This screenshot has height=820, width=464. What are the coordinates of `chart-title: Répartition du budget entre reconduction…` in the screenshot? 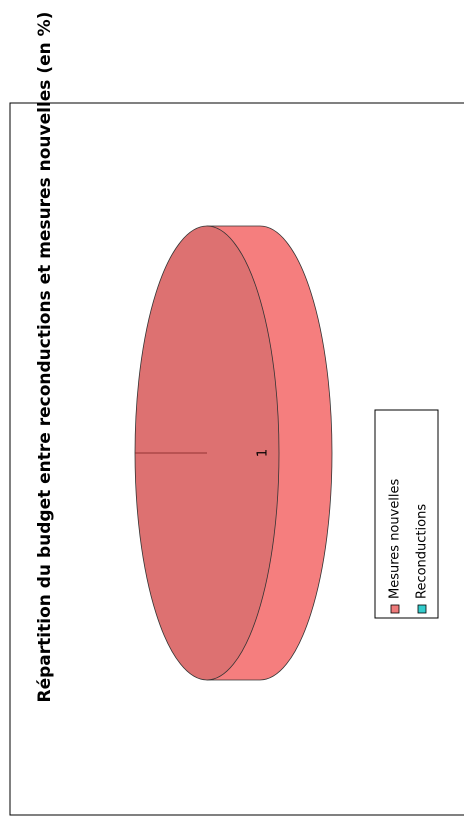 It's located at (45, 357).